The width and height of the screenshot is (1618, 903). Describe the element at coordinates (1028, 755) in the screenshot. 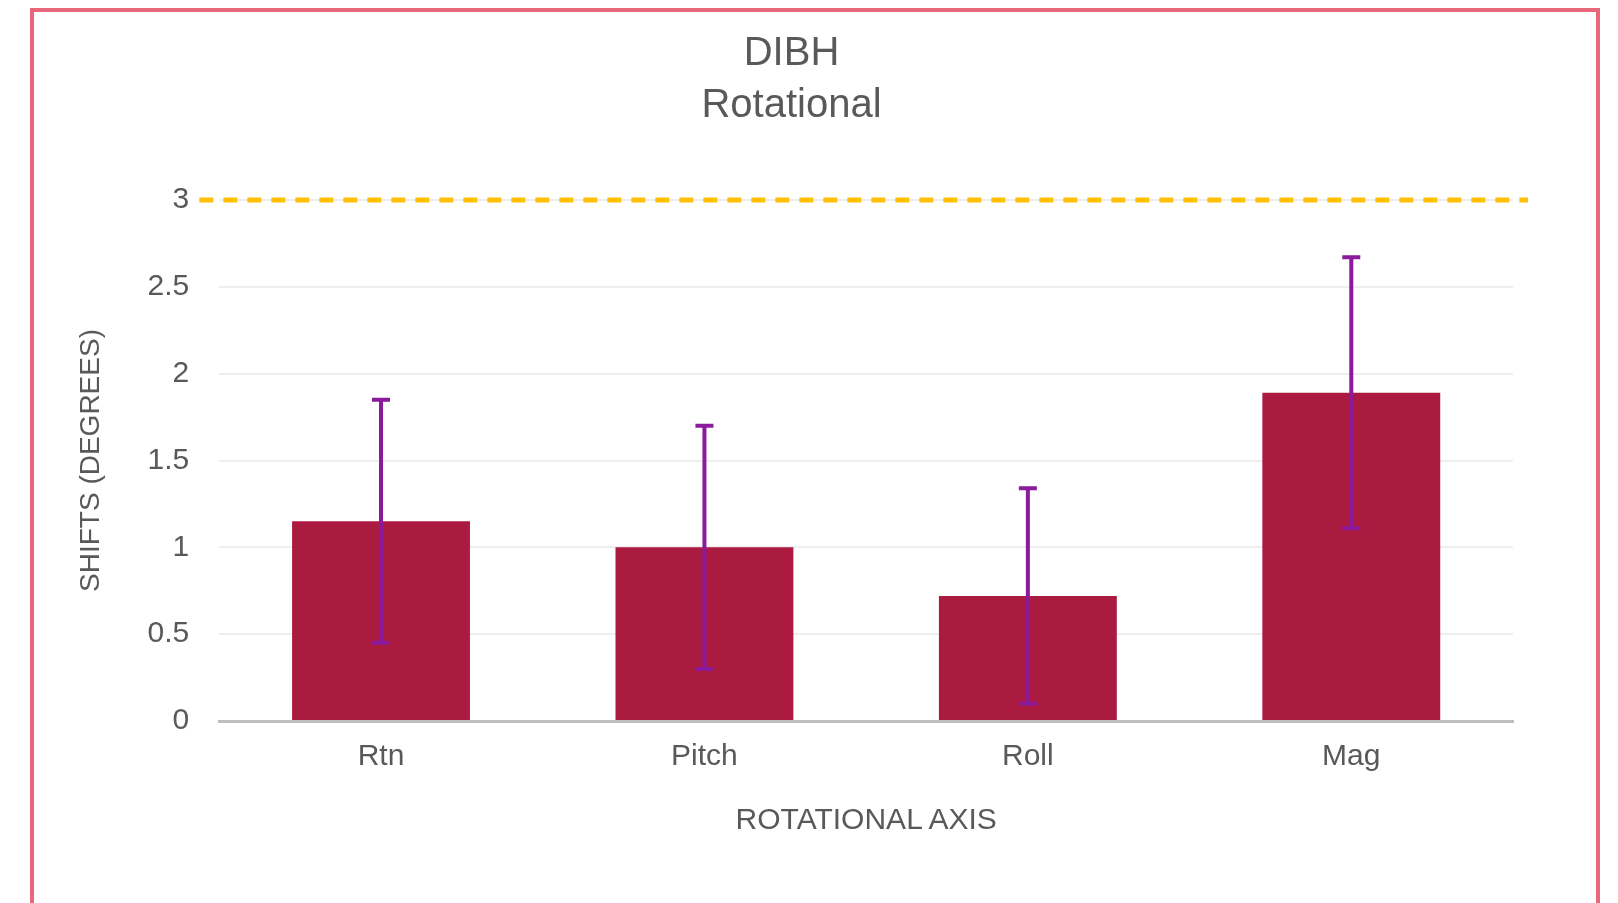

I see `x-tick-label: Roll` at that location.